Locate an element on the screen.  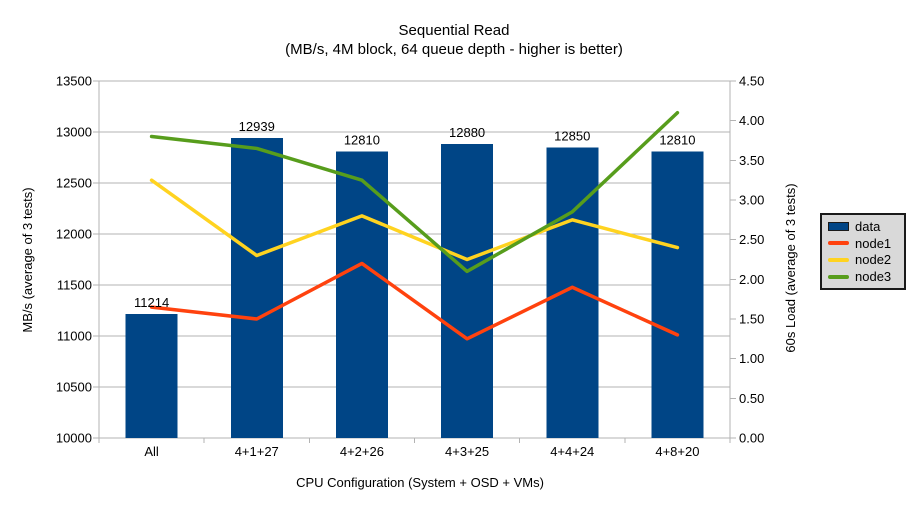
legend: data node1 node2 node3 is located at coordinates (863, 251).